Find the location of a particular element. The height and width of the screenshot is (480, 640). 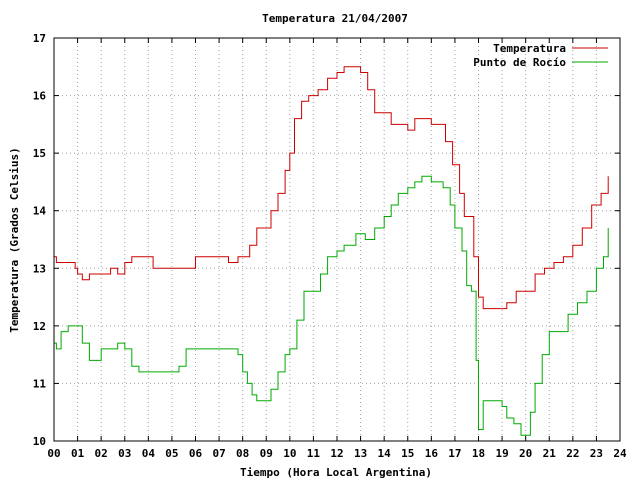

x-tick-label: 23 is located at coordinates (596, 453).